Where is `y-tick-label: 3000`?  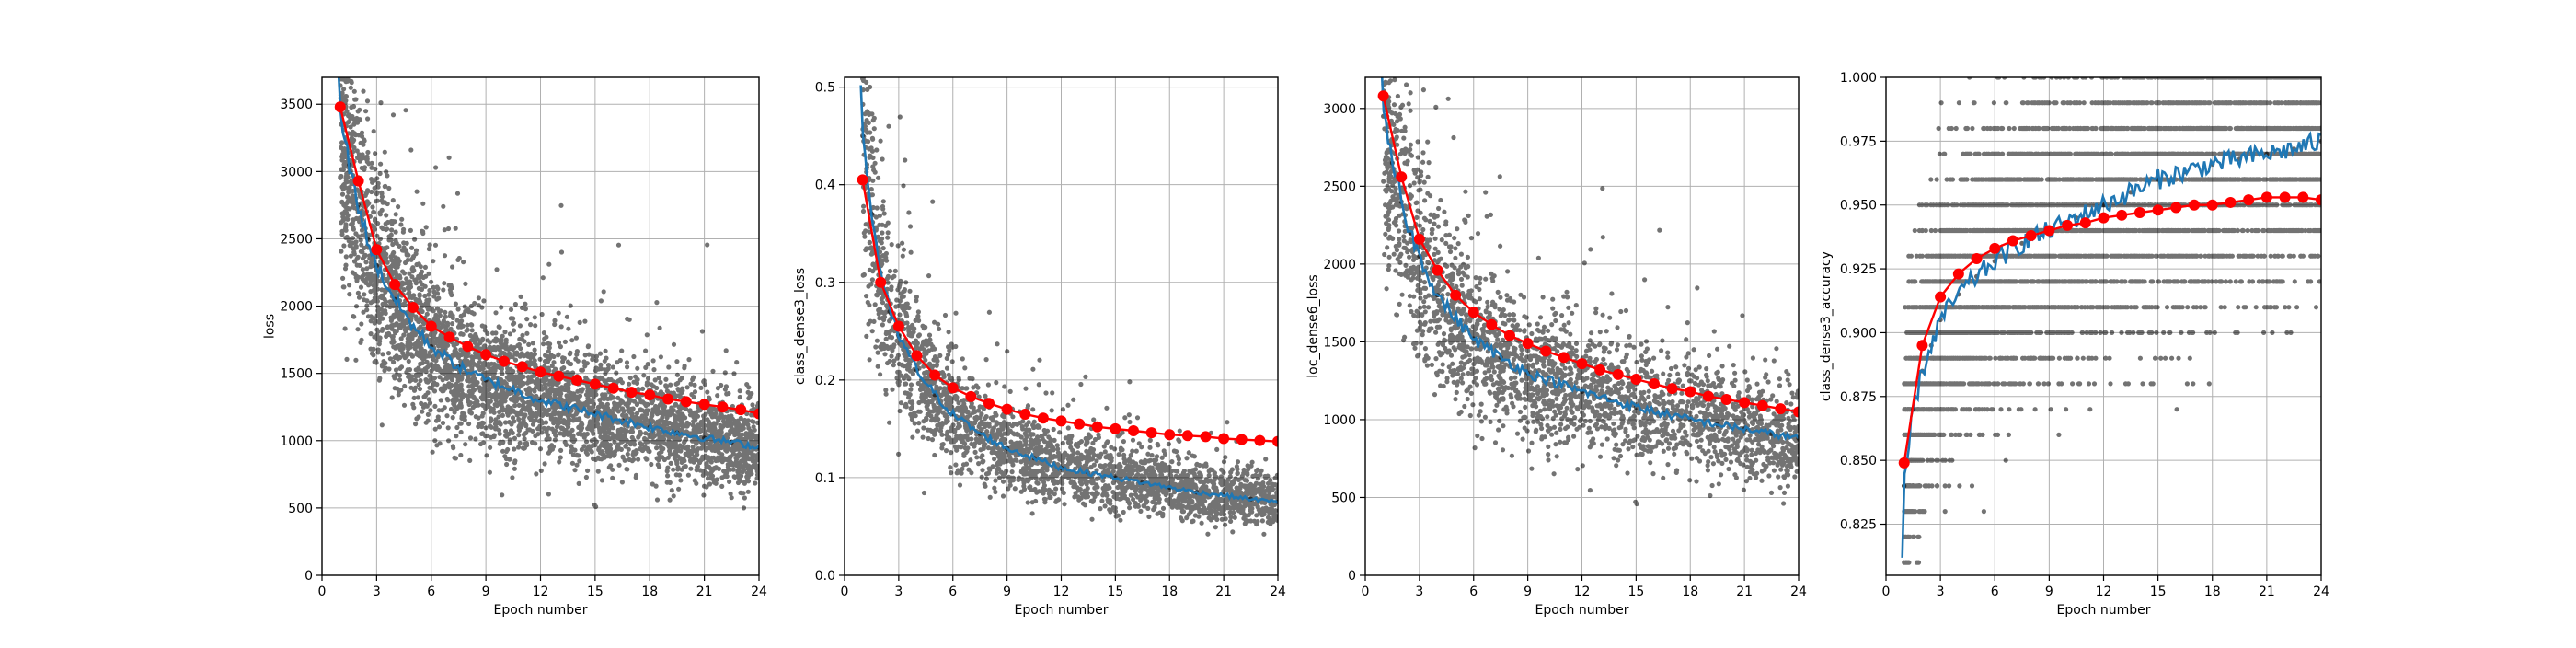 y-tick-label: 3000 is located at coordinates (1339, 109).